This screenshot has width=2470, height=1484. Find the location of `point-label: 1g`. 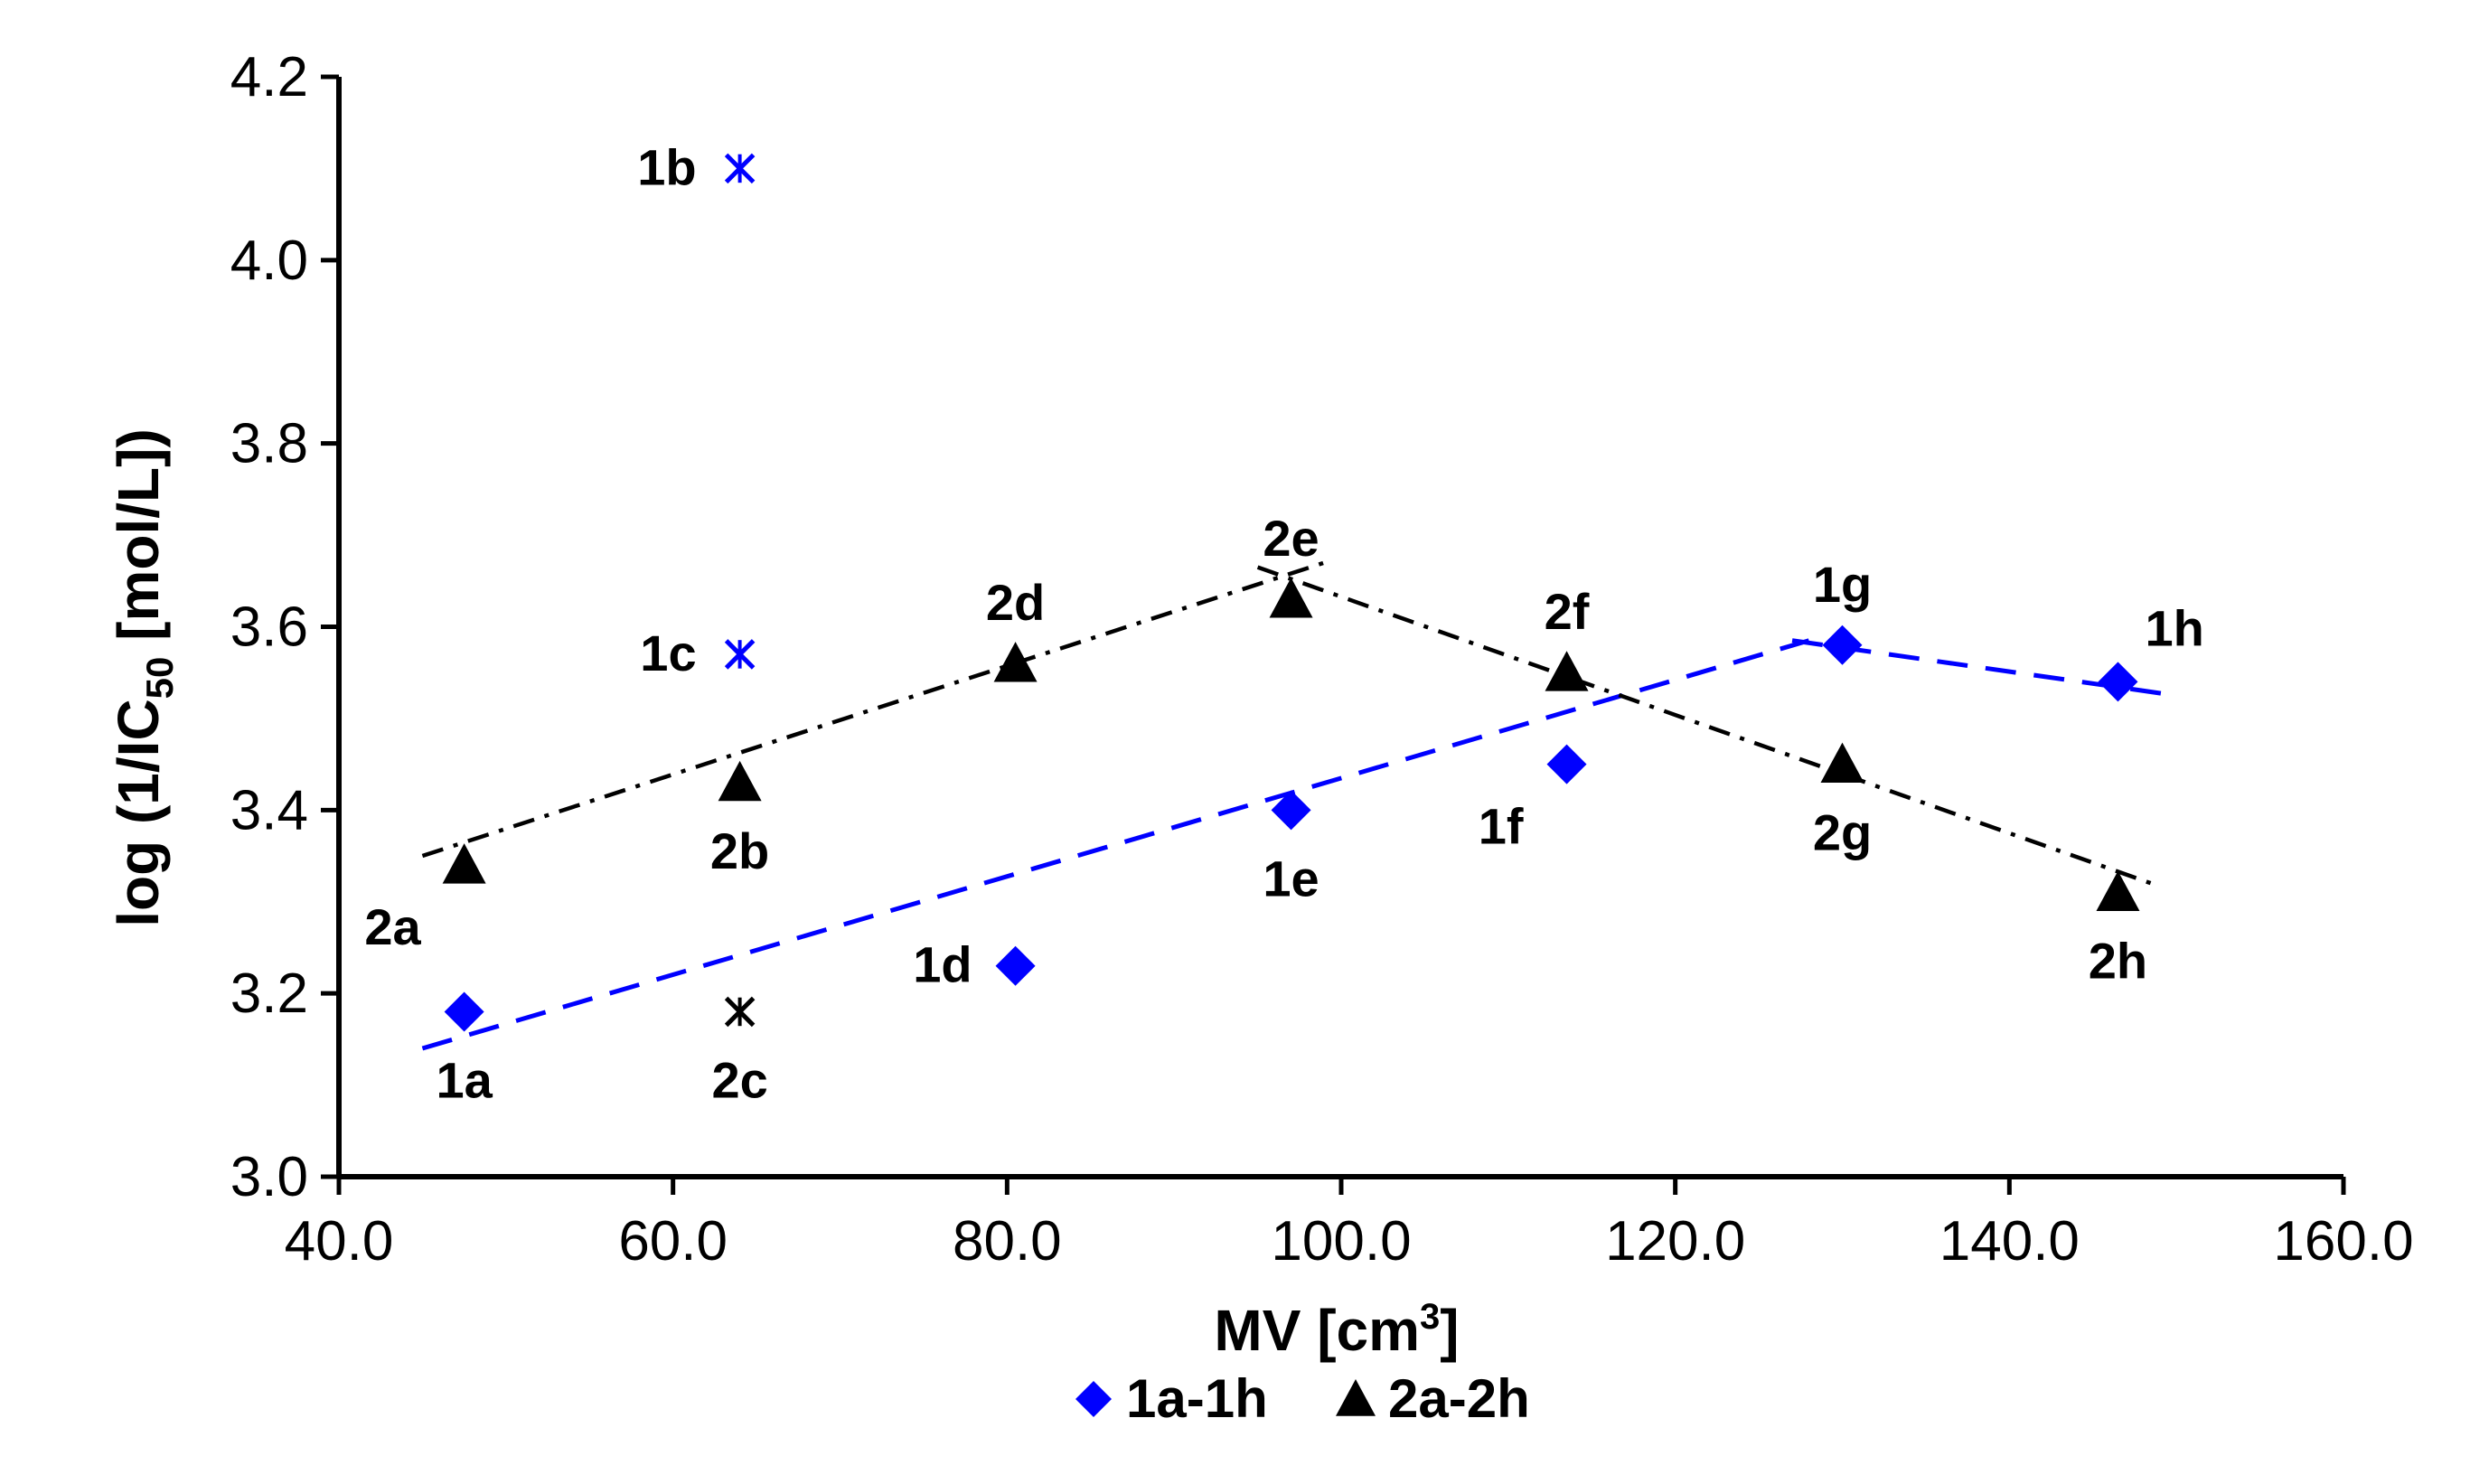

point-label: 1g is located at coordinates (1842, 584).